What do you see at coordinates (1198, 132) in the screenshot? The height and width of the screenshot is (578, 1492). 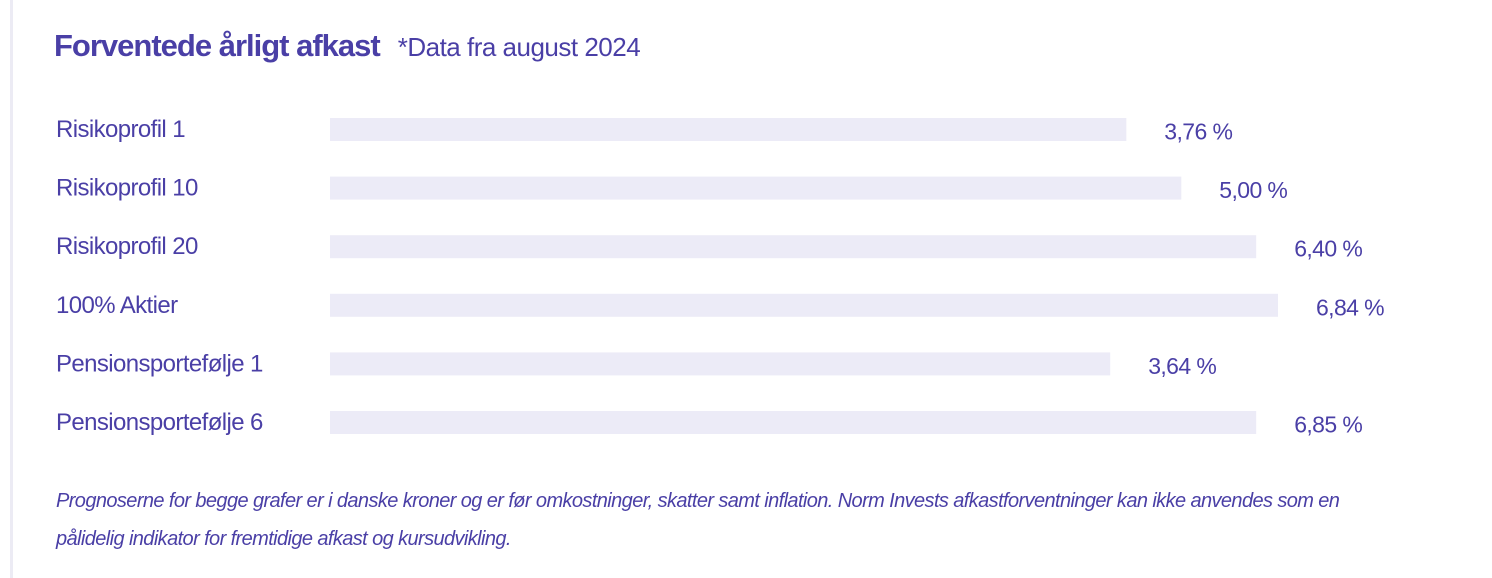 I see `value-label: 3,76 %` at bounding box center [1198, 132].